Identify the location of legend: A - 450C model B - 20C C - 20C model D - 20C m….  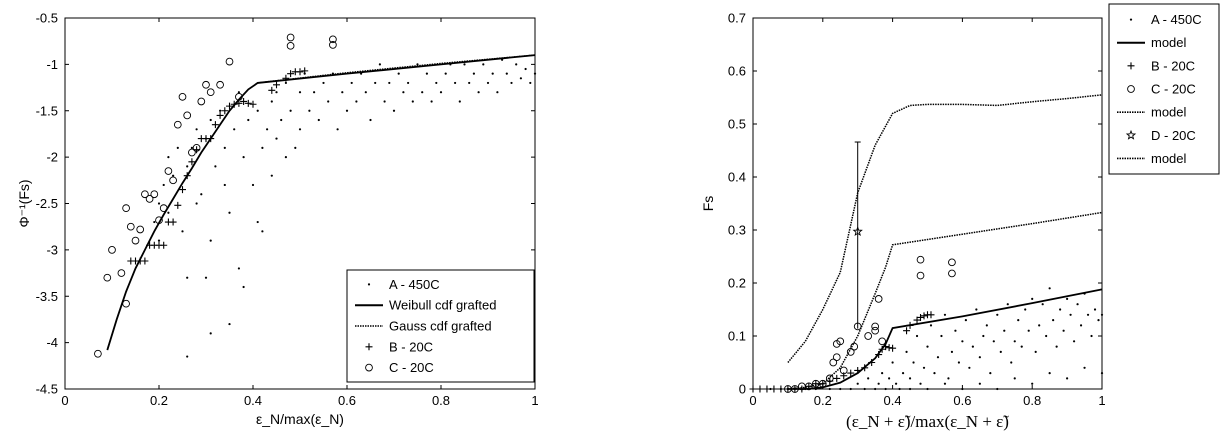
(1164, 89).